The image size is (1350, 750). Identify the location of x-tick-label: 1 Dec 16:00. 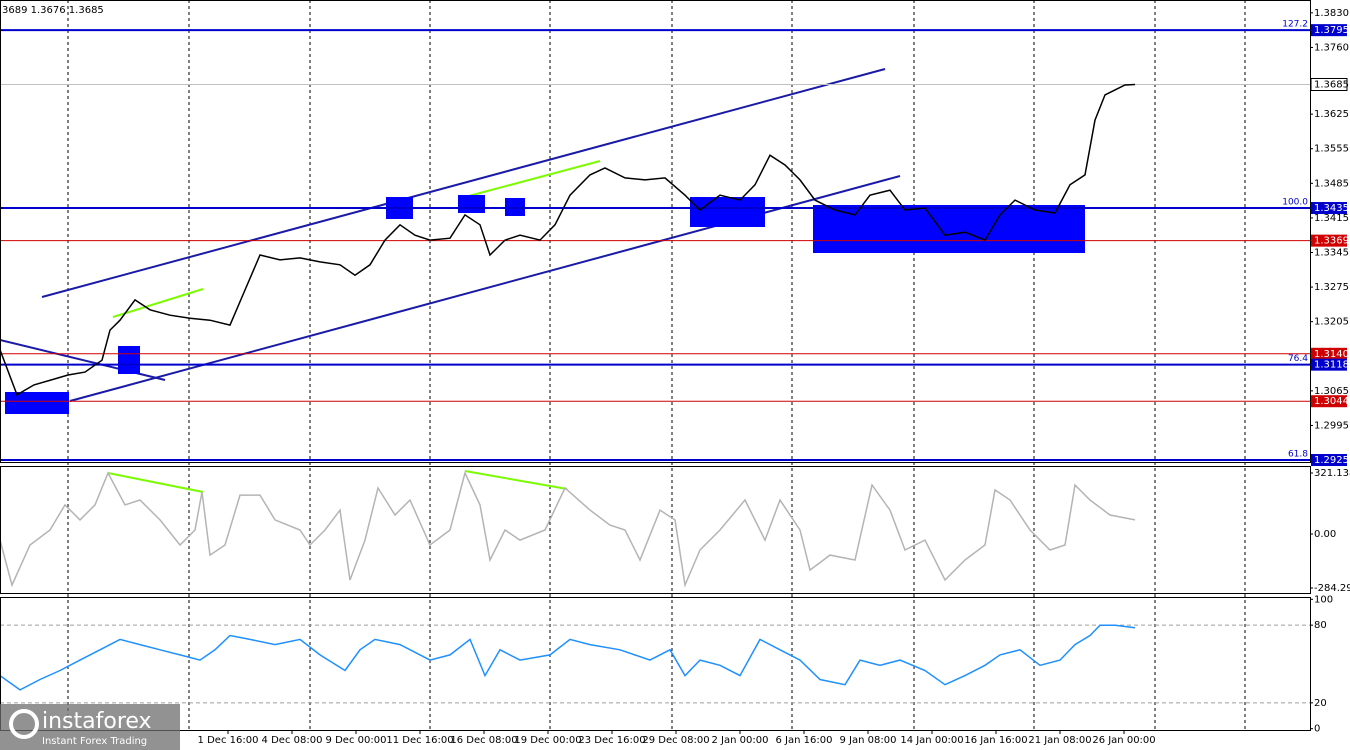
(228, 740).